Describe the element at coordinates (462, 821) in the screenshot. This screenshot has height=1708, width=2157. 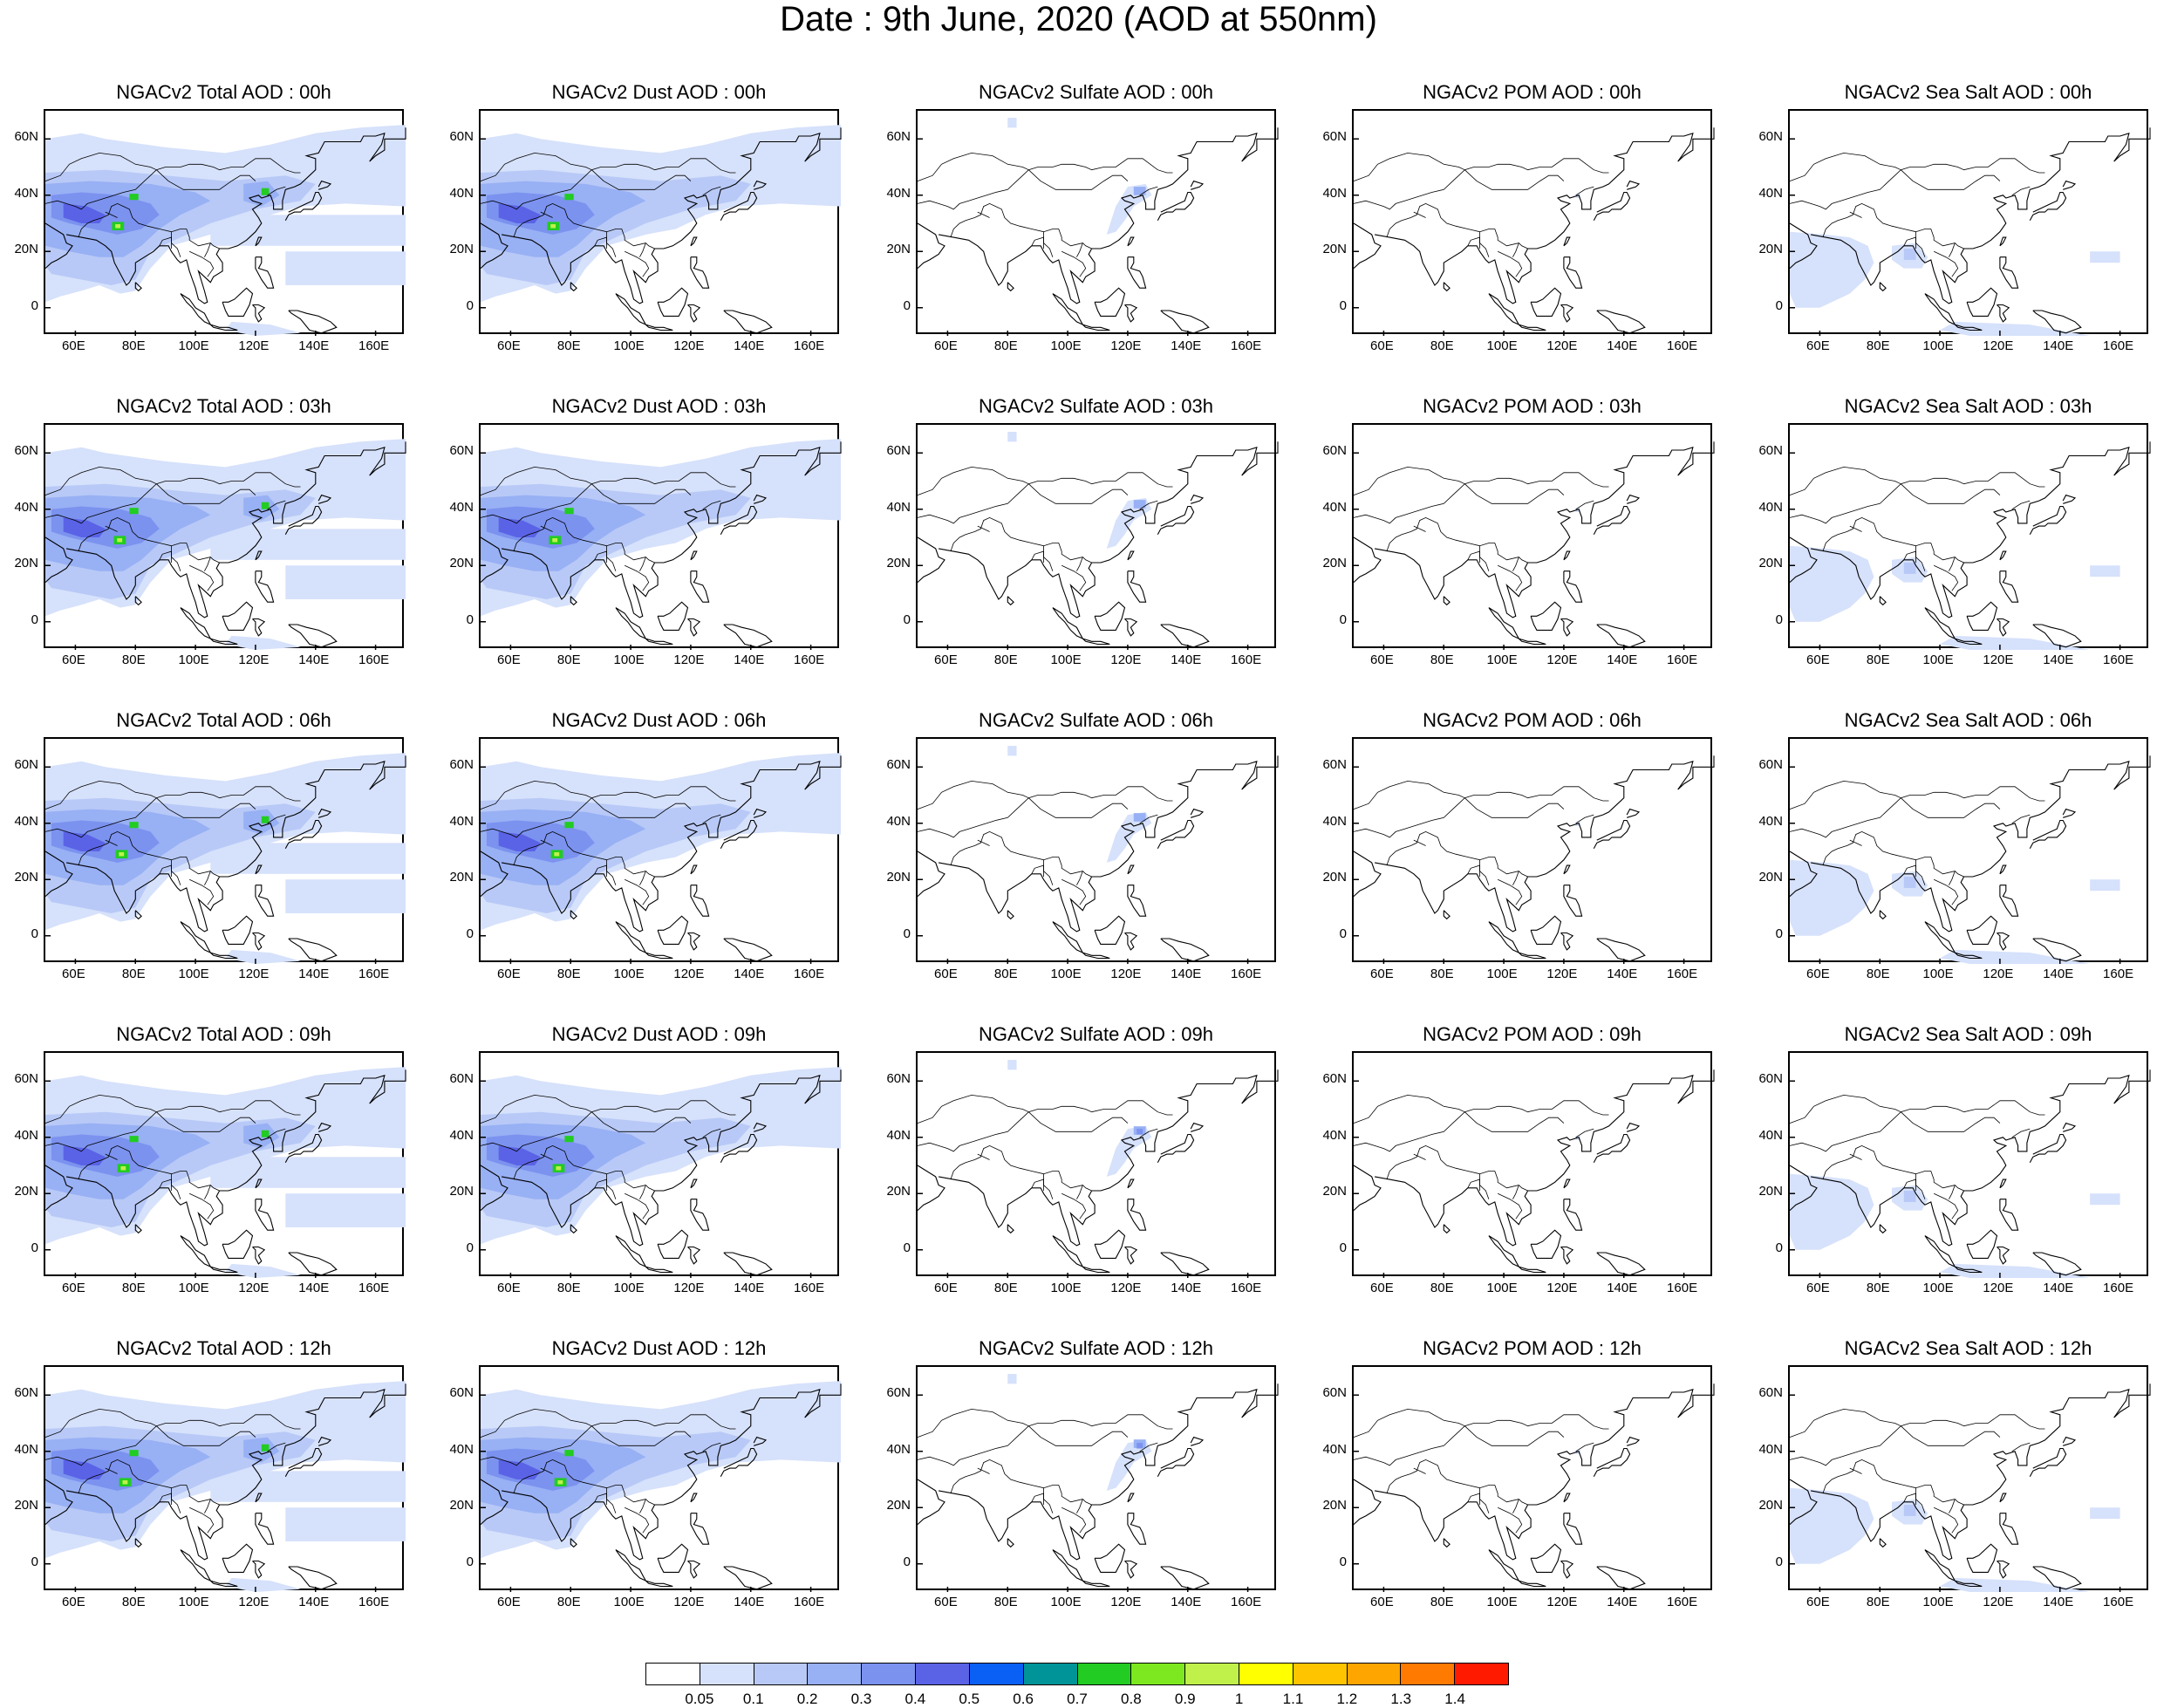
I see `lat-label: 40N` at that location.